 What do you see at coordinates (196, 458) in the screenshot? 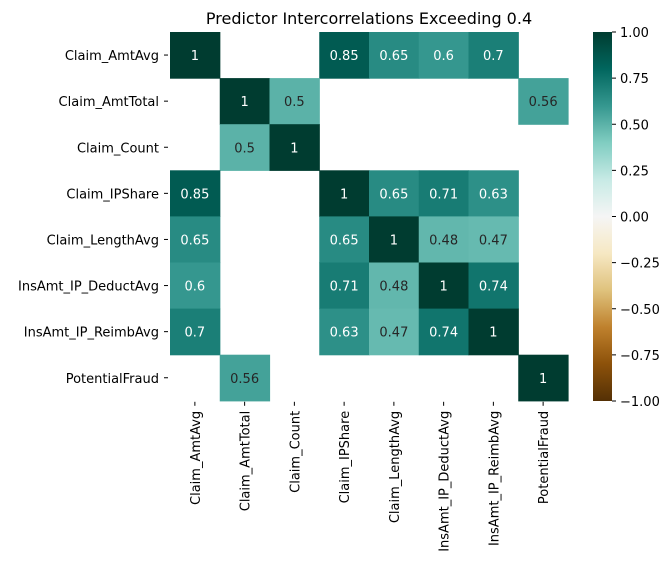
I see `x-tick-label: Claim_AmtAvg` at bounding box center [196, 458].